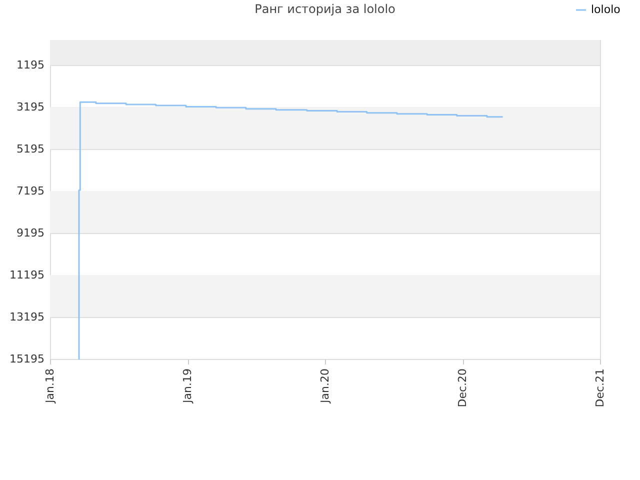  What do you see at coordinates (30, 149) in the screenshot?
I see `y-tick-label: 5195` at bounding box center [30, 149].